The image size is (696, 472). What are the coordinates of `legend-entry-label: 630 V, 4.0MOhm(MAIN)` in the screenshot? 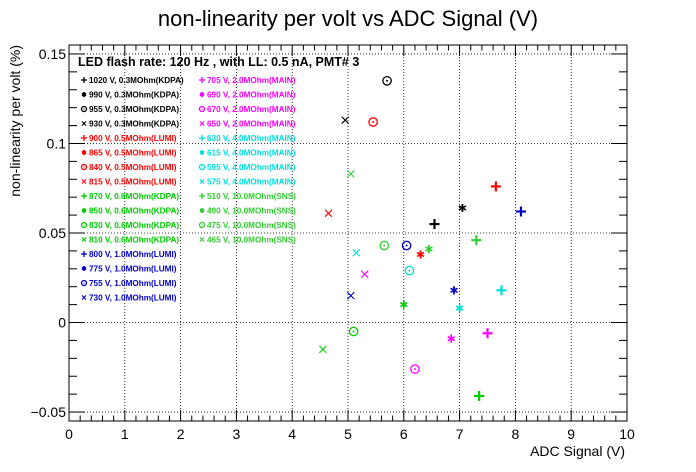 It's located at (251, 138).